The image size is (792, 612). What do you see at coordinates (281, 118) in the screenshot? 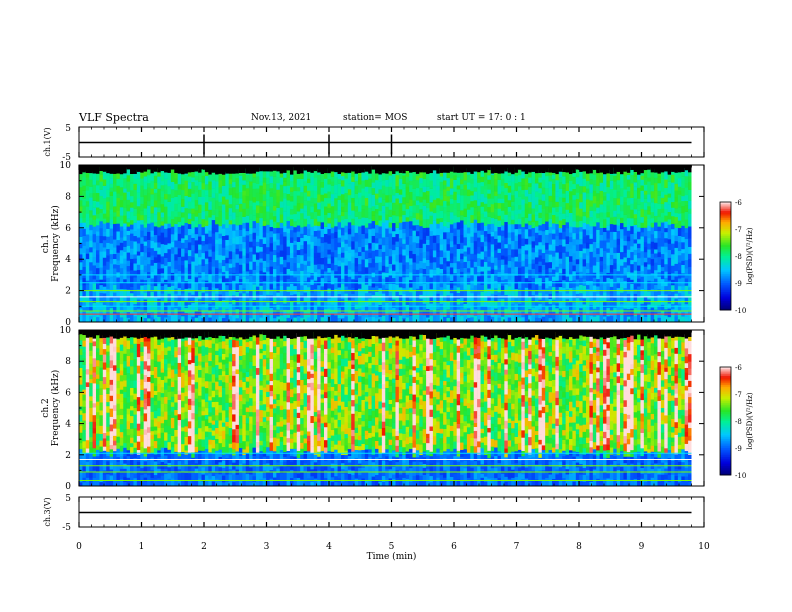
I see `date-label: Nov.13, 2021` at bounding box center [281, 118].